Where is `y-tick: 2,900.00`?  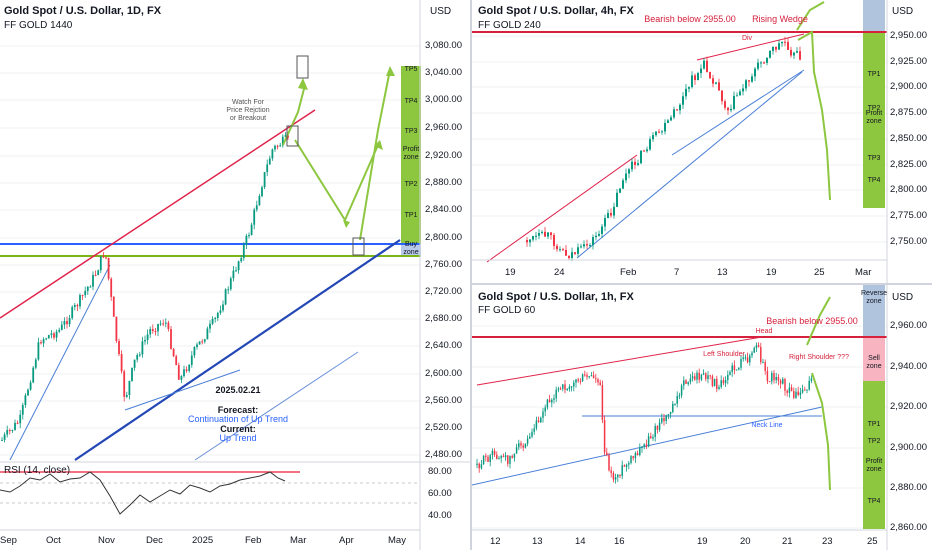
y-tick: 2,900.00 is located at coordinates (908, 86).